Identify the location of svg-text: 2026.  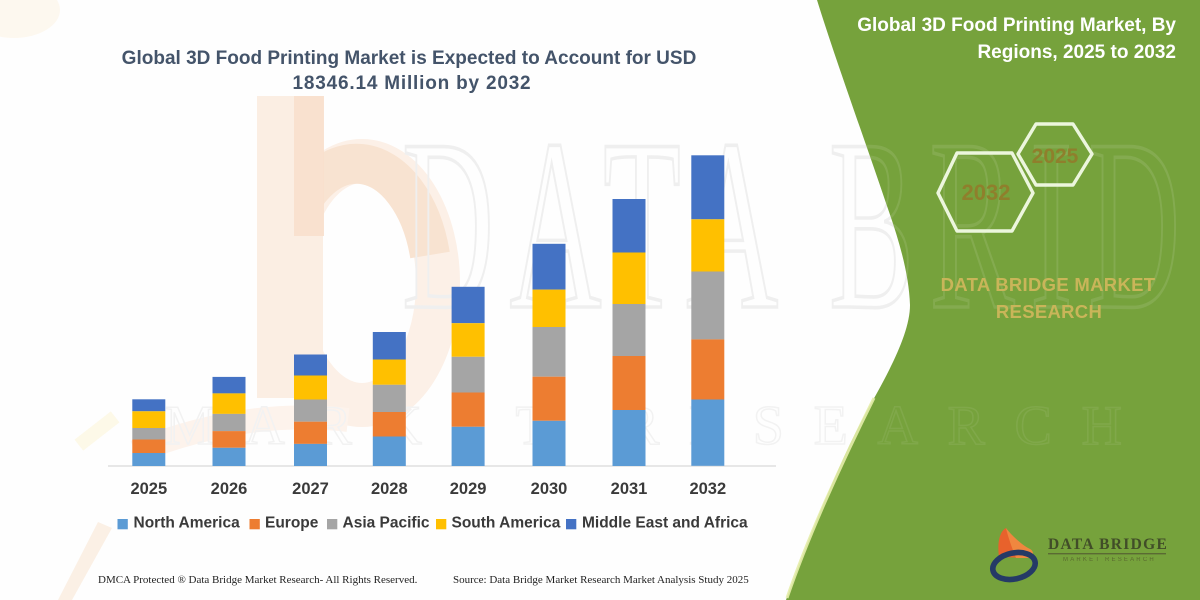
(229, 489).